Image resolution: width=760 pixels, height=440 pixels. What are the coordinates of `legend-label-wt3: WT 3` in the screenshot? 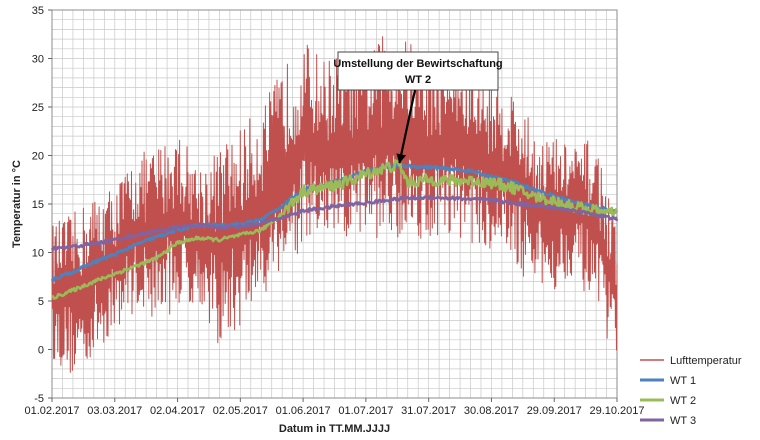 It's located at (683, 421).